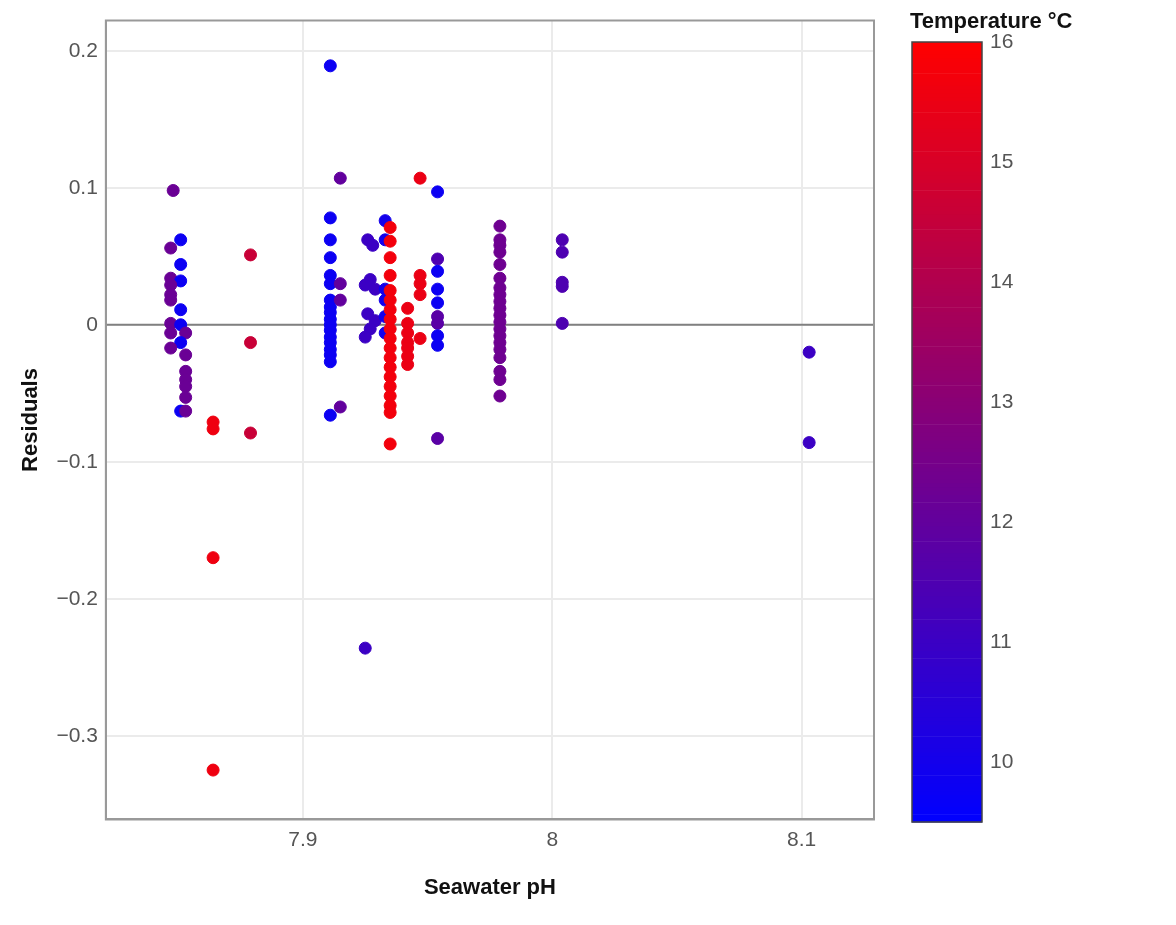 This screenshot has width=1176, height=925. What do you see at coordinates (92, 323) in the screenshot?
I see `y-tick-label: 0` at bounding box center [92, 323].